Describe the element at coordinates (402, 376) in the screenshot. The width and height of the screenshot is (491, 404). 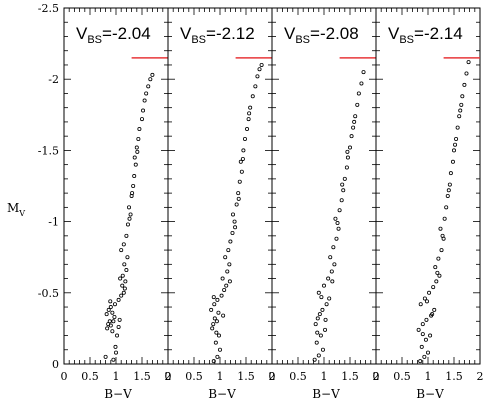
I see `x-tick-label: 0.5` at that location.